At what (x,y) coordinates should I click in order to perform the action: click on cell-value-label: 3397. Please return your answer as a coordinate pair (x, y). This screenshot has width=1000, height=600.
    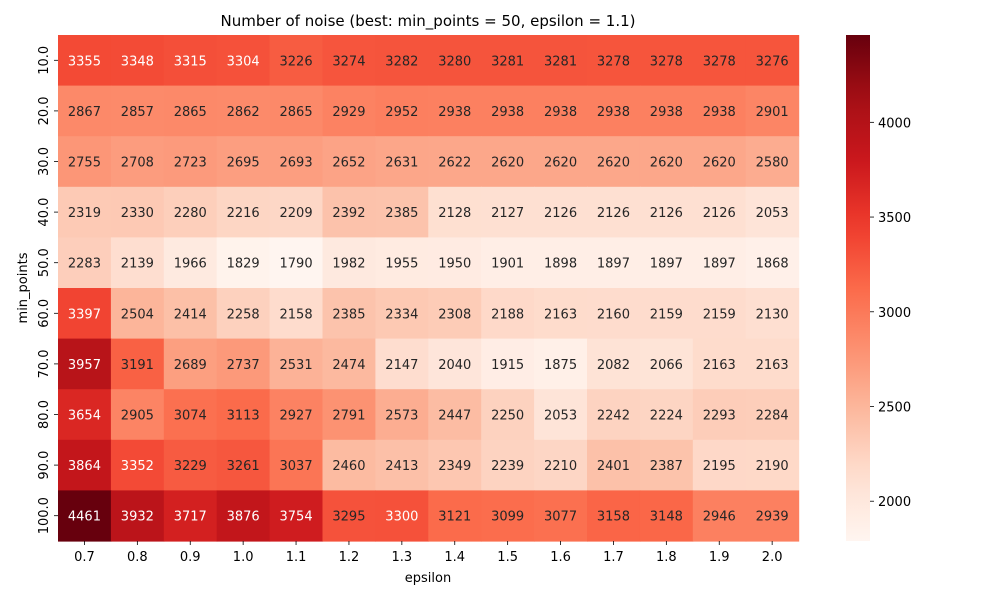
    Looking at the image, I should click on (84, 314).